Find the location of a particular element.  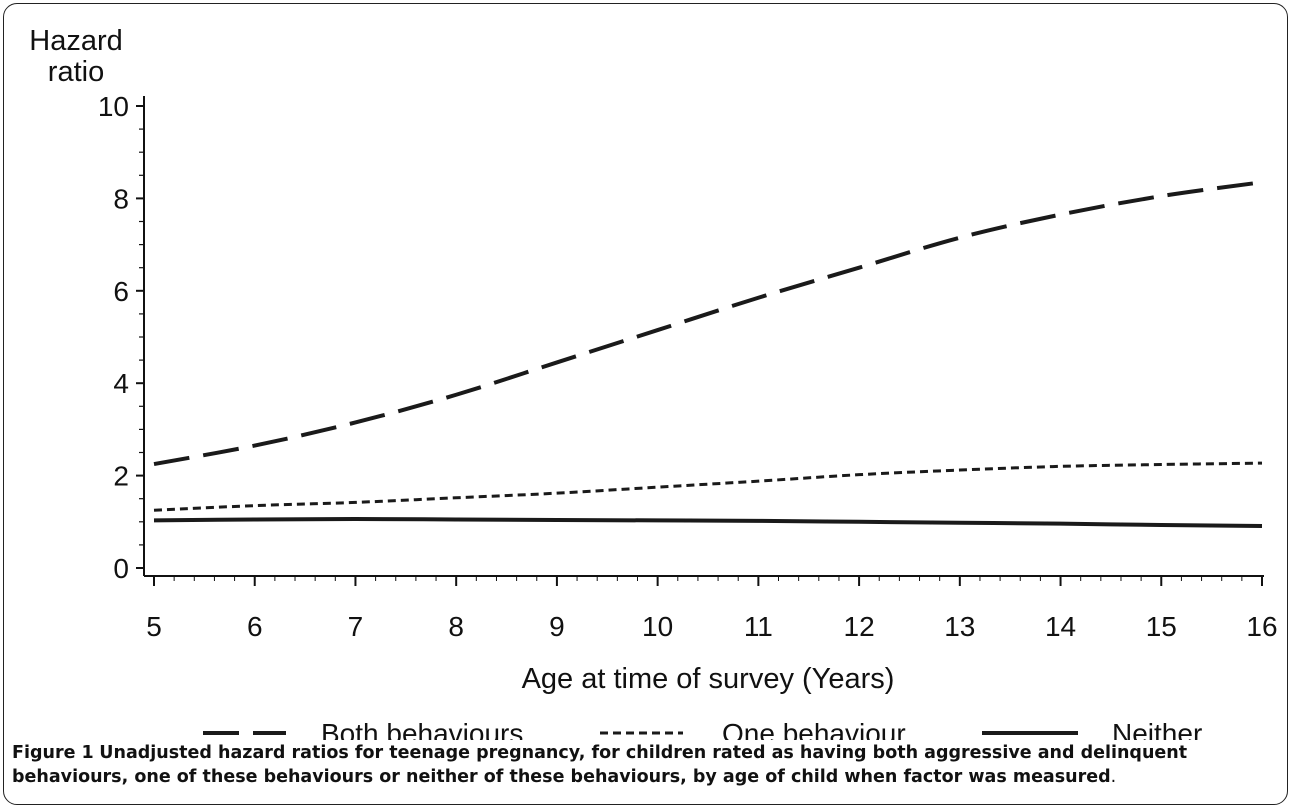

x-tick-label: 10 is located at coordinates (657, 626).